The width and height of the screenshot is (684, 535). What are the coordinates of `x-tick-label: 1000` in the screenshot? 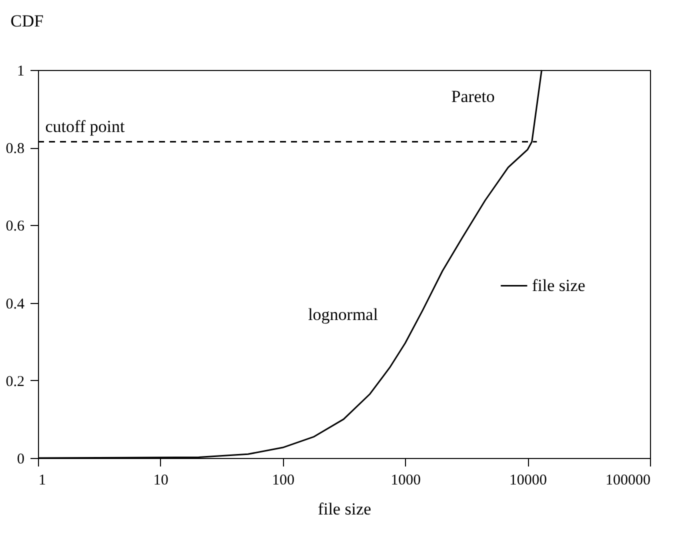 It's located at (405, 480).